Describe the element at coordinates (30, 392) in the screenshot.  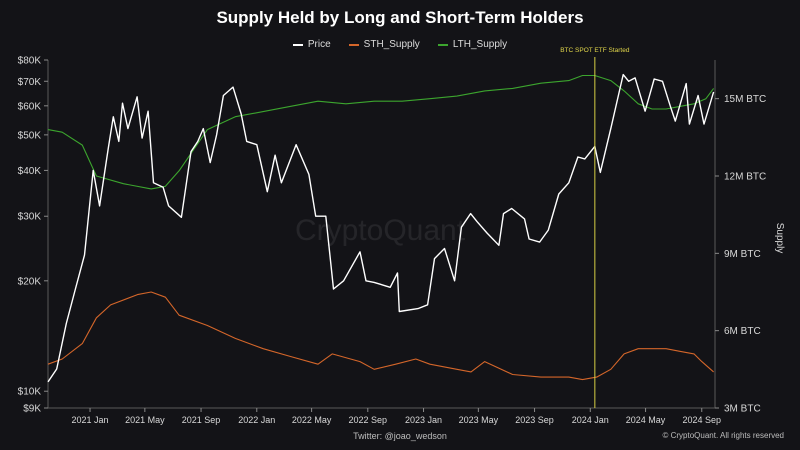
I see `left-tick-label: $10K` at that location.